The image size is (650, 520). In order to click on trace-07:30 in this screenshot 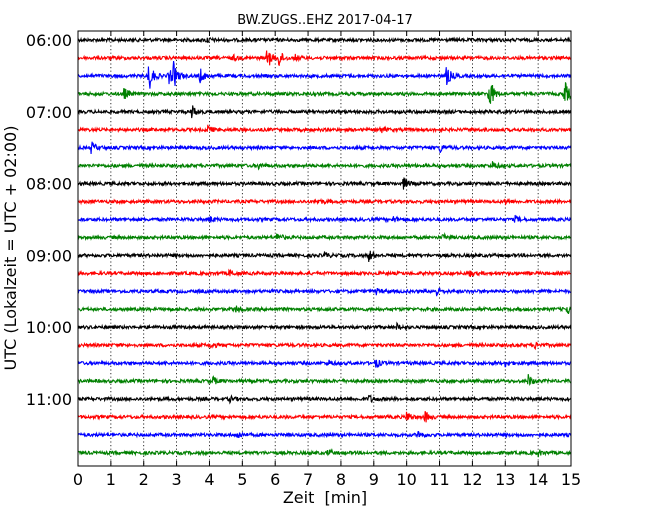, I will do `click(324, 147)`.